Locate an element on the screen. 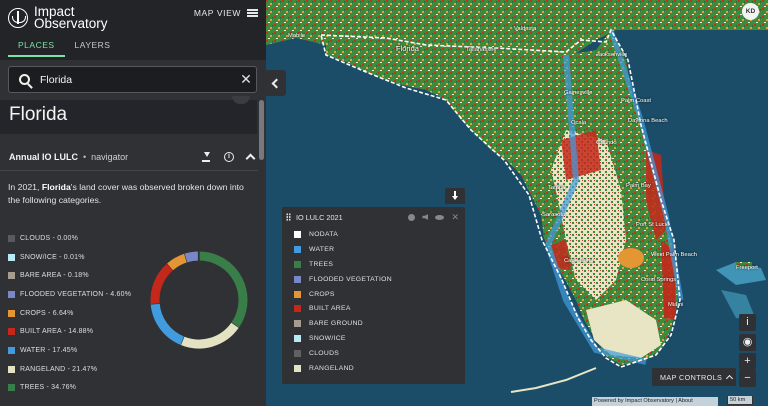 This screenshot has width=768, height=406. info-icon is located at coordinates (412, 217).